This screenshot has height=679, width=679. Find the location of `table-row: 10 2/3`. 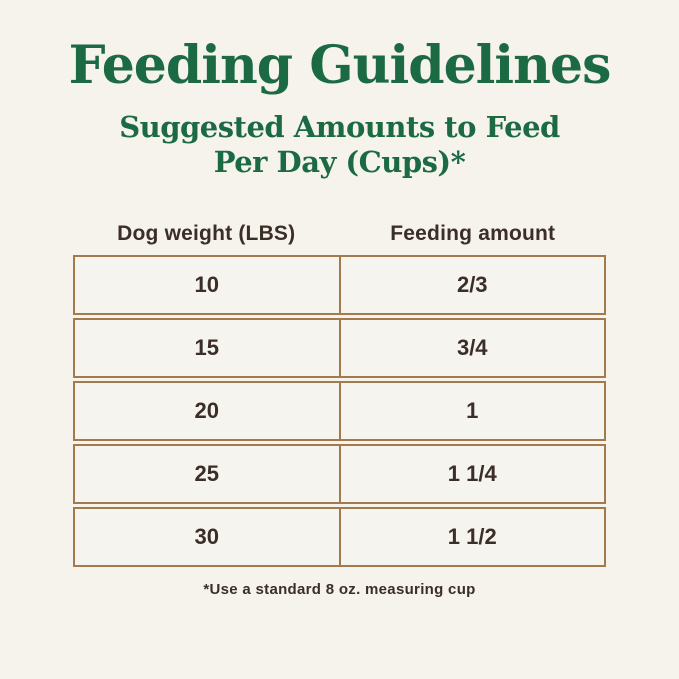

table-row: 10 2/3 is located at coordinates (339, 285).